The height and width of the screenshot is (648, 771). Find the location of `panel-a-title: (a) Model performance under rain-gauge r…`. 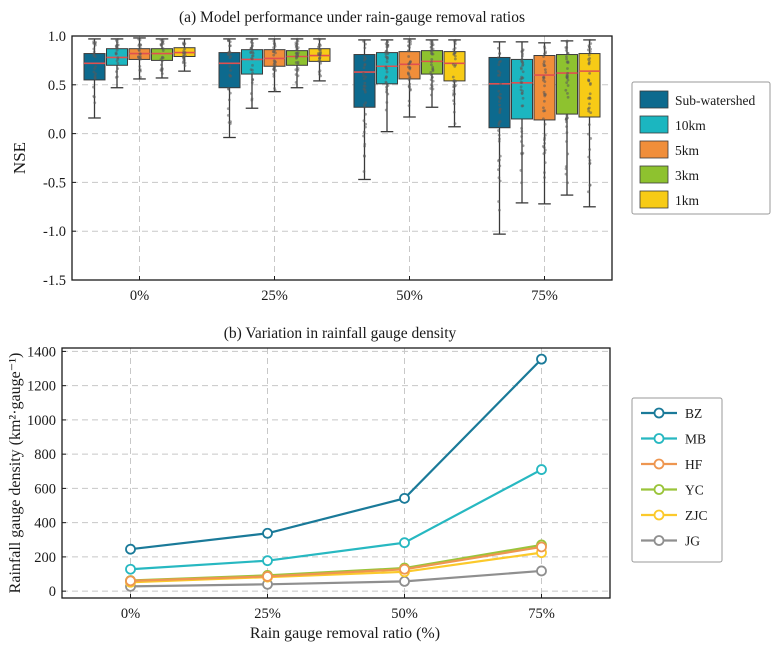

panel-a-title: (a) Model performance under rain-gauge r… is located at coordinates (352, 17).